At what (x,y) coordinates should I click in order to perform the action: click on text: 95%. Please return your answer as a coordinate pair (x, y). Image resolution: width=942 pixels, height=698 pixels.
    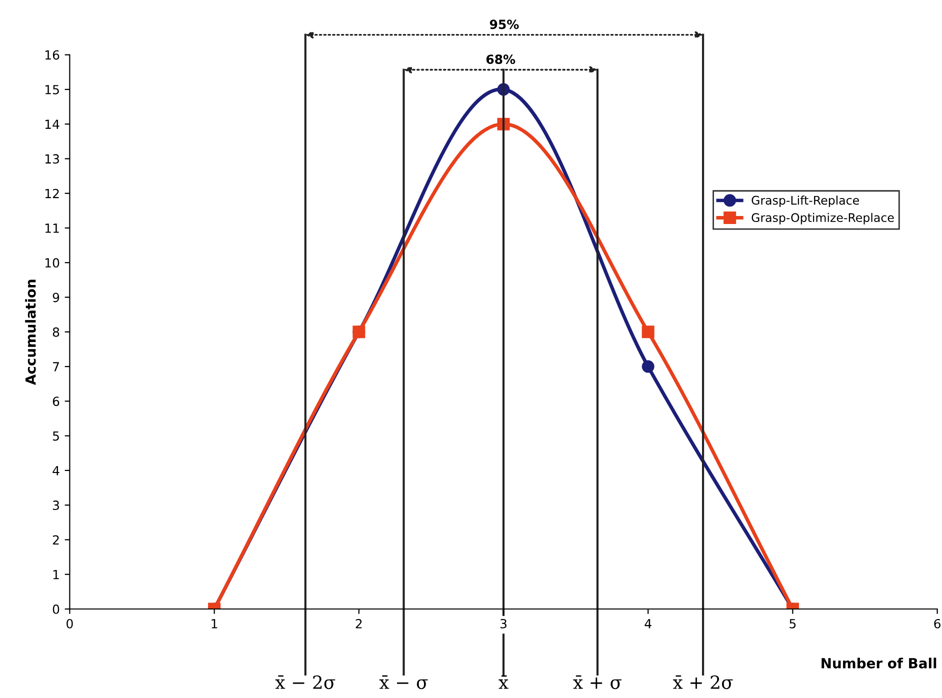
    Looking at the image, I should click on (504, 25).